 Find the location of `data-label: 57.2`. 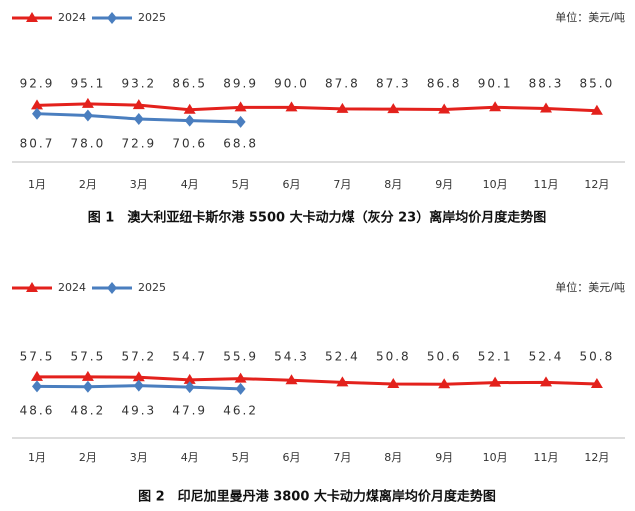

data-label: 57.2 is located at coordinates (138, 356).